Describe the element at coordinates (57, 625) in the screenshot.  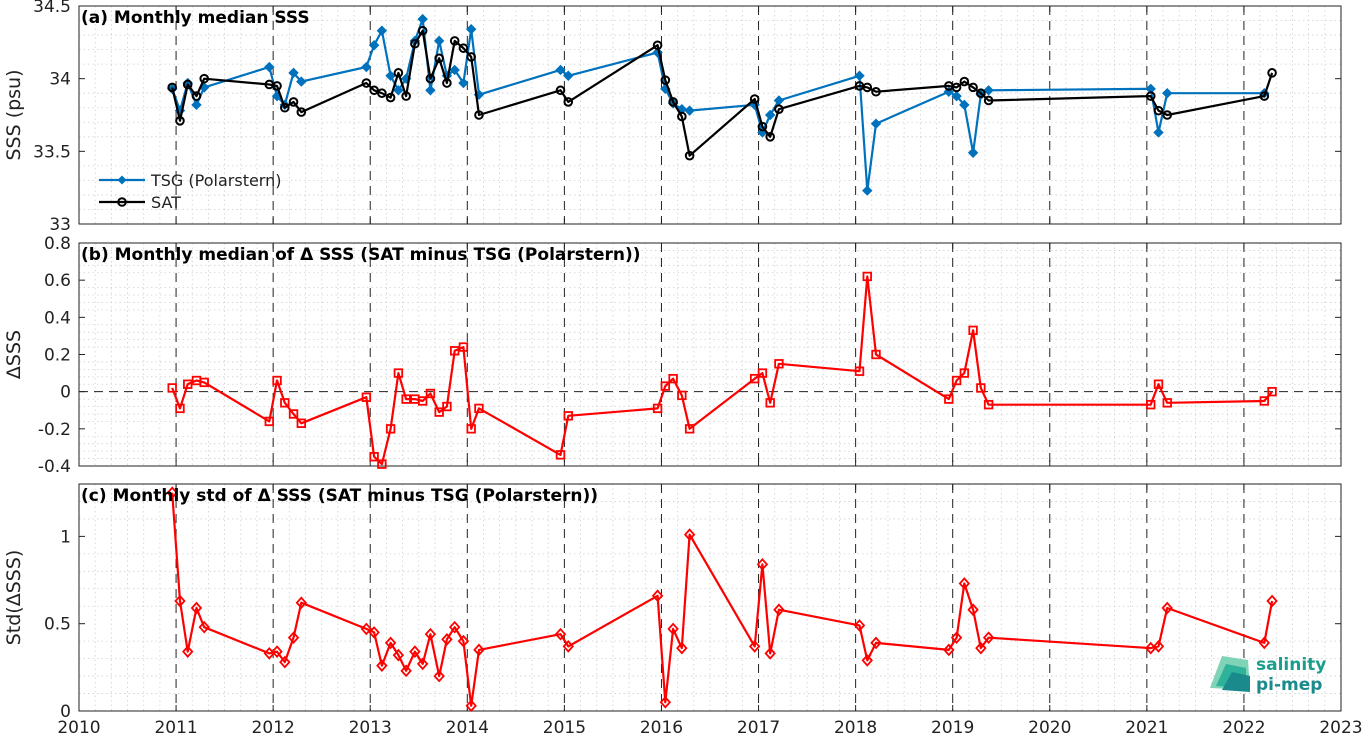
I see `y-tick-label: 0.5` at that location.